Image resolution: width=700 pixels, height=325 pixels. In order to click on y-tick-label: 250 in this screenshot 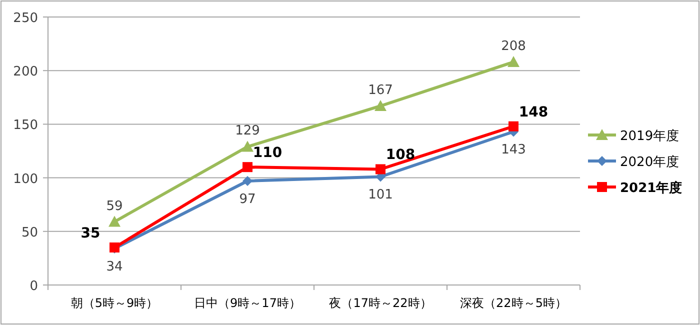, I will do `click(25, 18)`.